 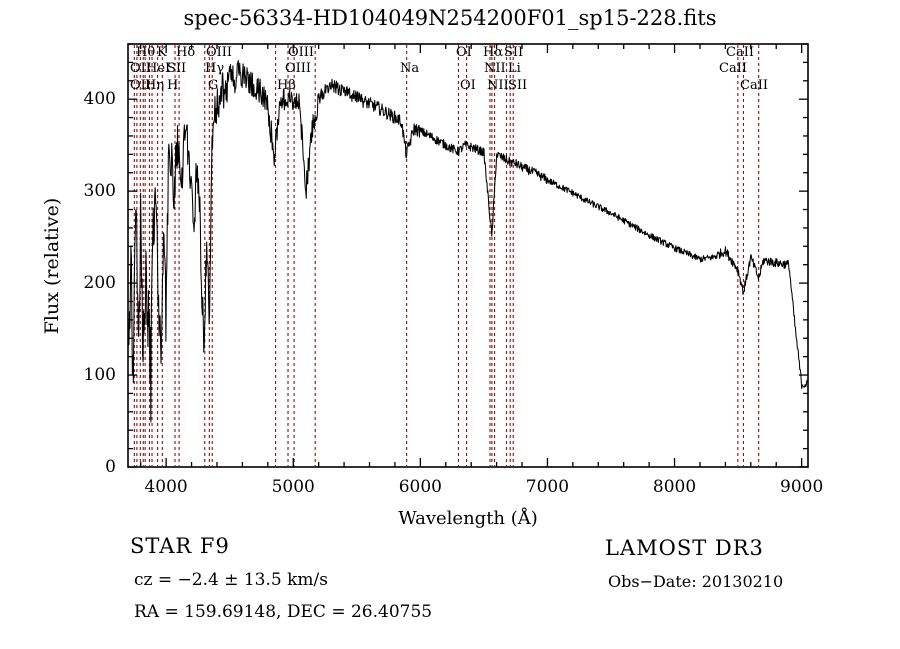 I want to click on spectral-line-label: Na, so click(x=410, y=68).